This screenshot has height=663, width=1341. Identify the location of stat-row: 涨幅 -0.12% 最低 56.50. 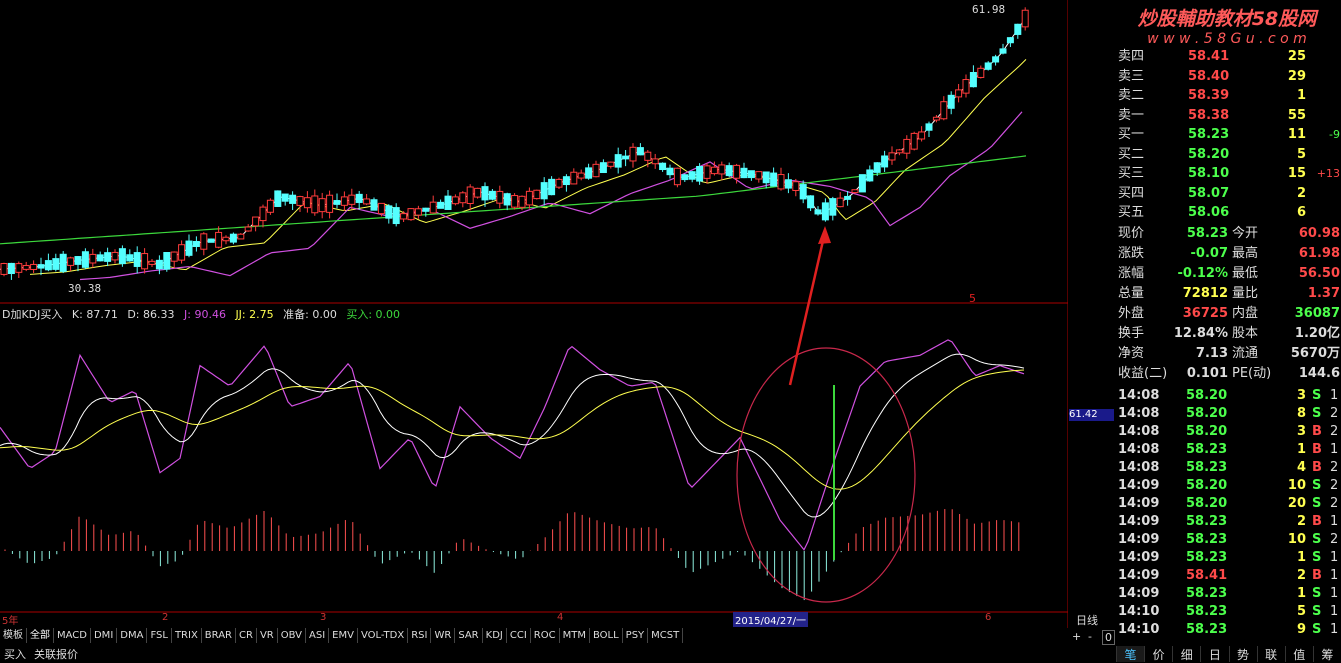
(1228, 273).